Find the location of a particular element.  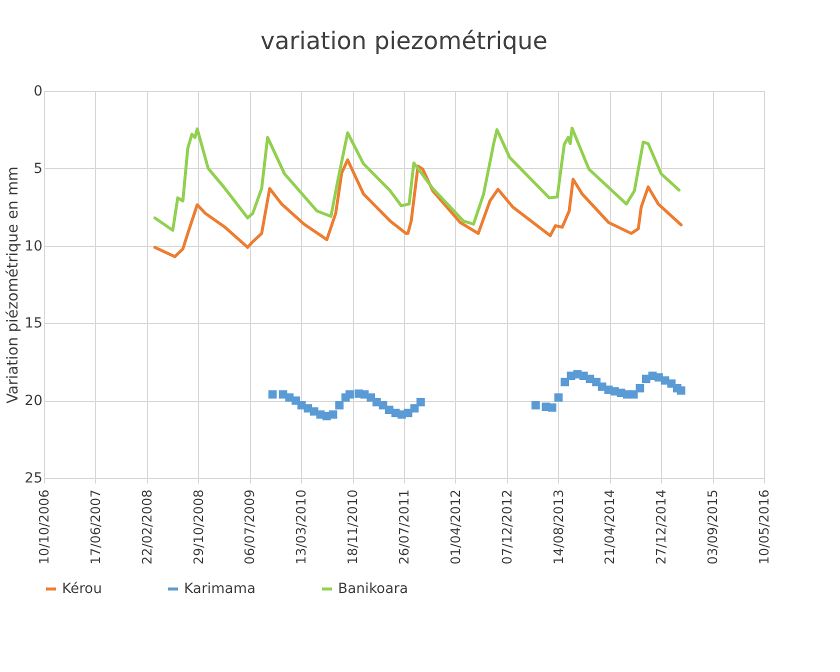

x-tick-label: 10/10/2006 is located at coordinates (45, 527).